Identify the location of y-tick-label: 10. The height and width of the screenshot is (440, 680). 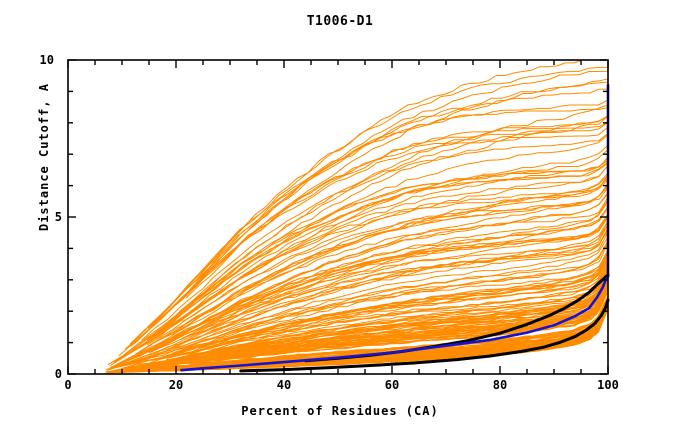
(46, 60).